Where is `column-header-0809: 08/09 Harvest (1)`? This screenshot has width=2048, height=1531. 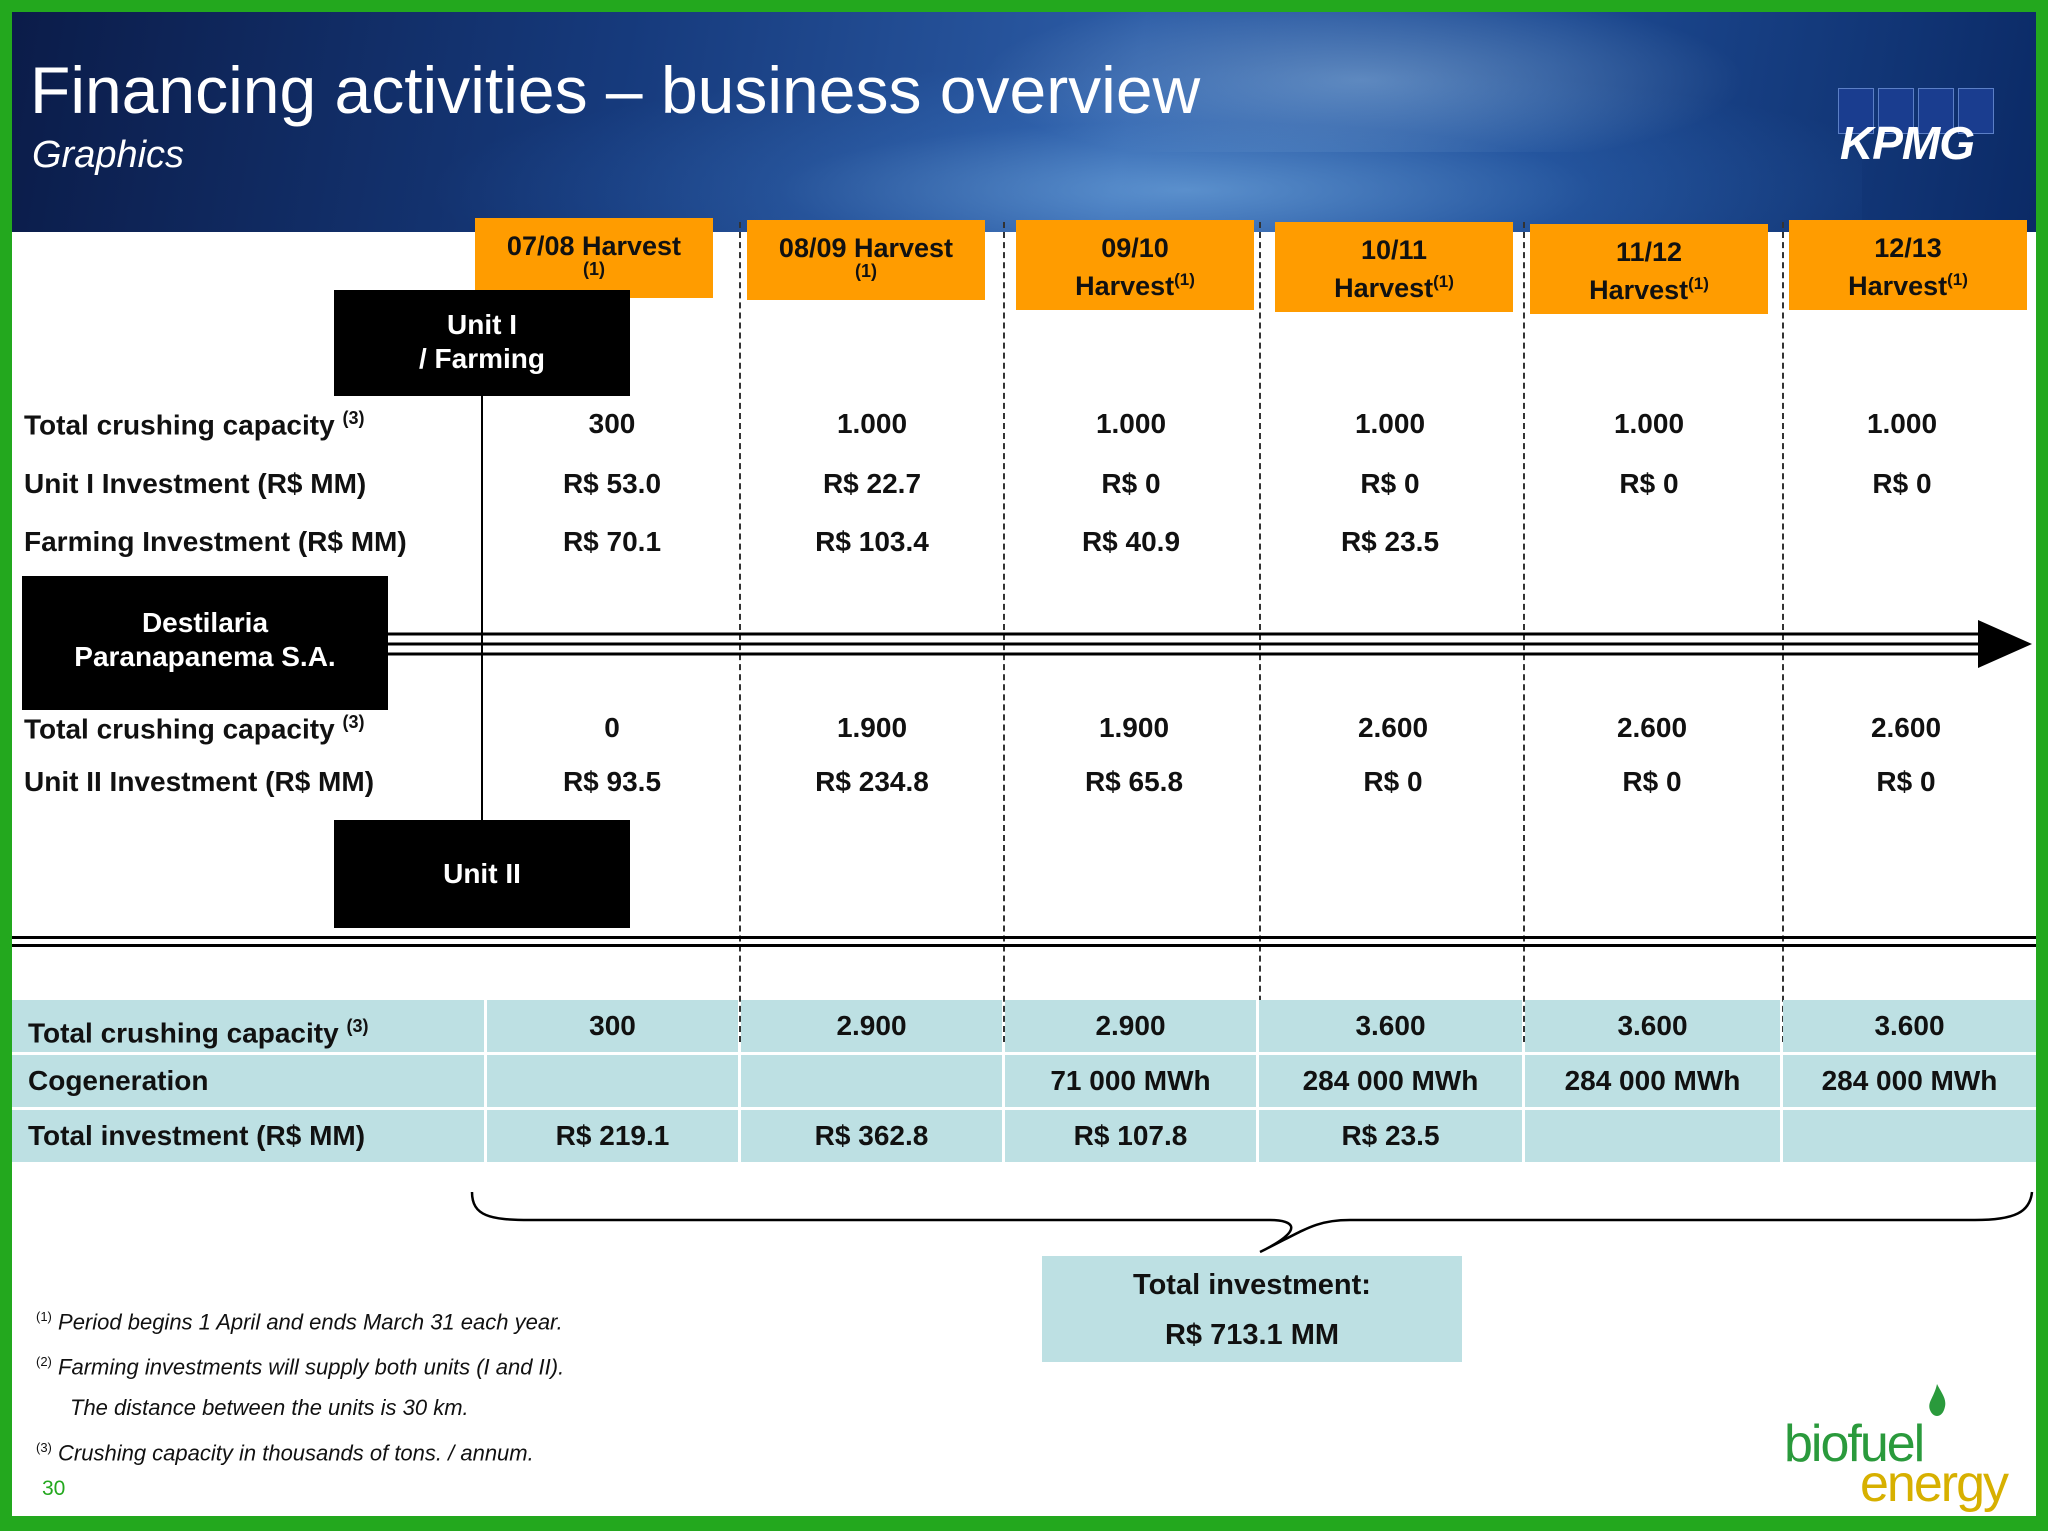
column-header-0809: 08/09 Harvest (1) is located at coordinates (866, 260).